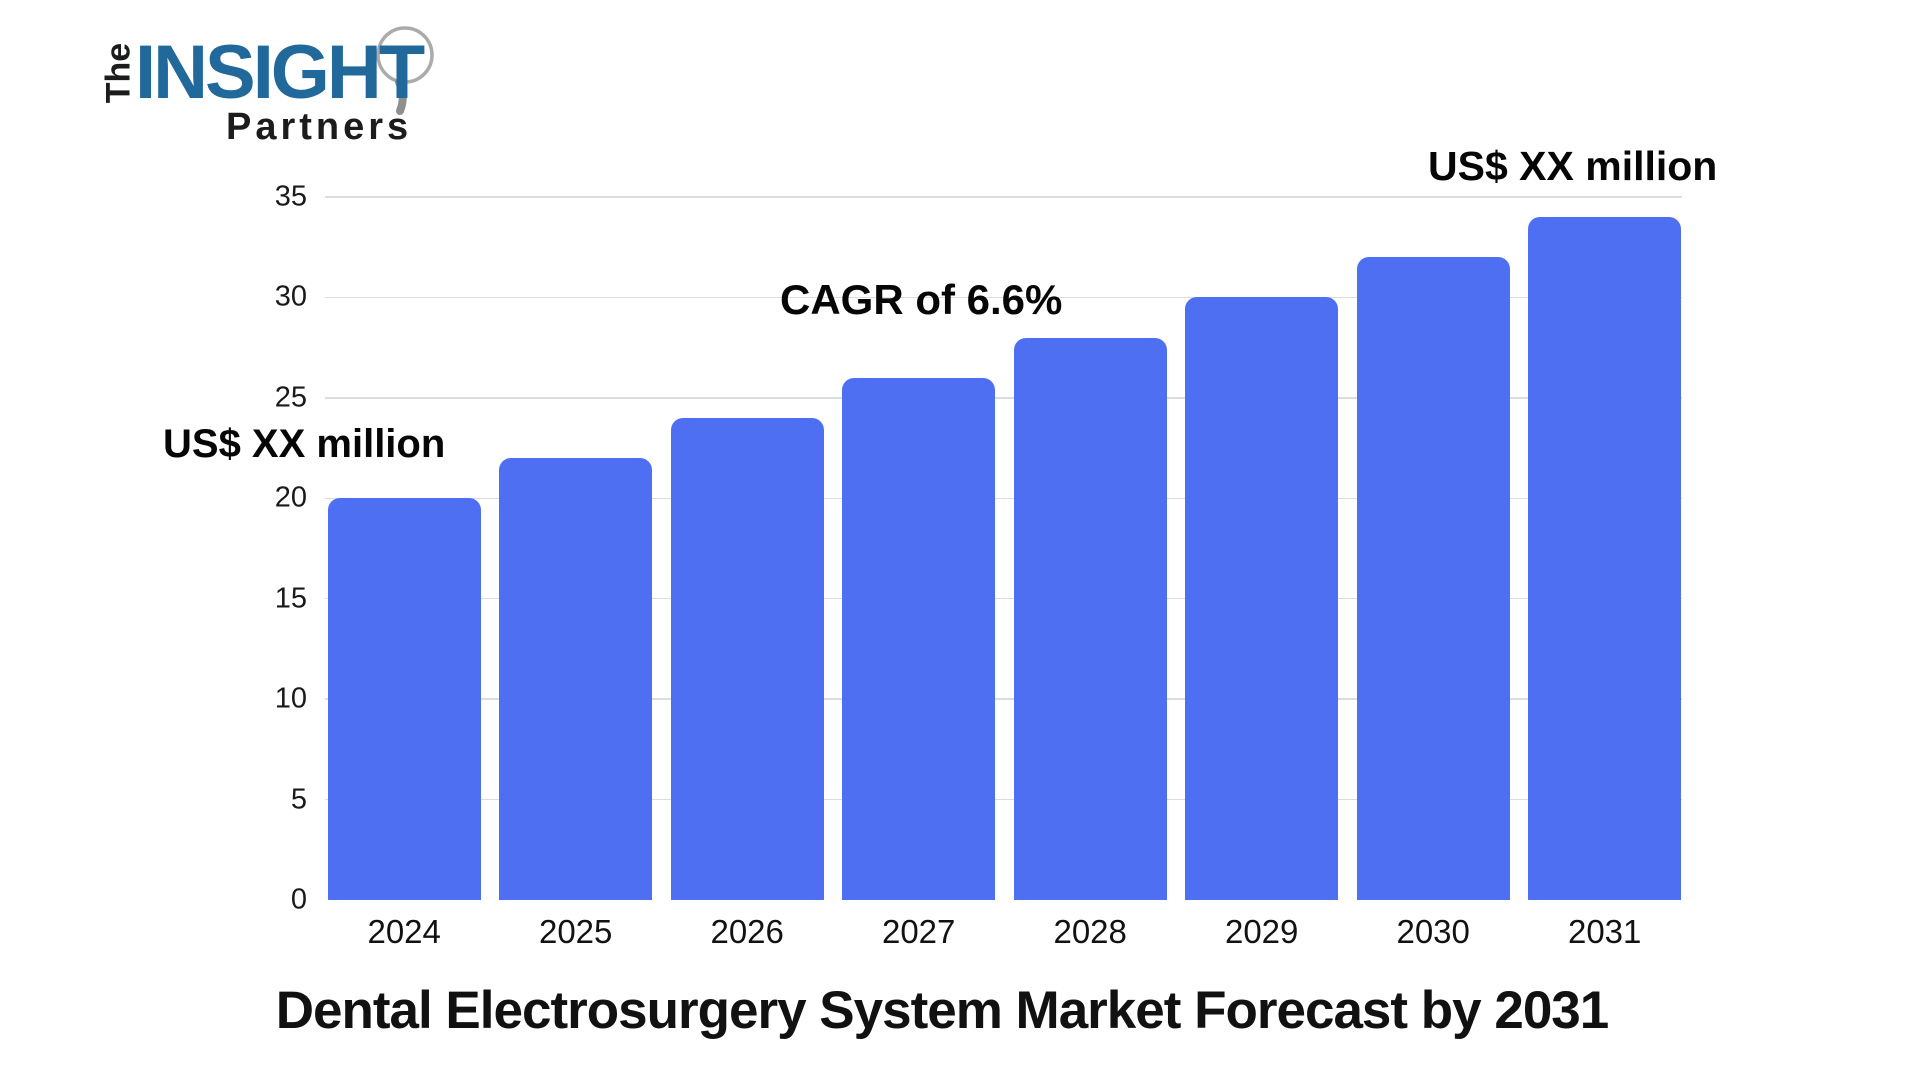  Describe the element at coordinates (298, 799) in the screenshot. I see `y-tick-label-5: 5` at that location.